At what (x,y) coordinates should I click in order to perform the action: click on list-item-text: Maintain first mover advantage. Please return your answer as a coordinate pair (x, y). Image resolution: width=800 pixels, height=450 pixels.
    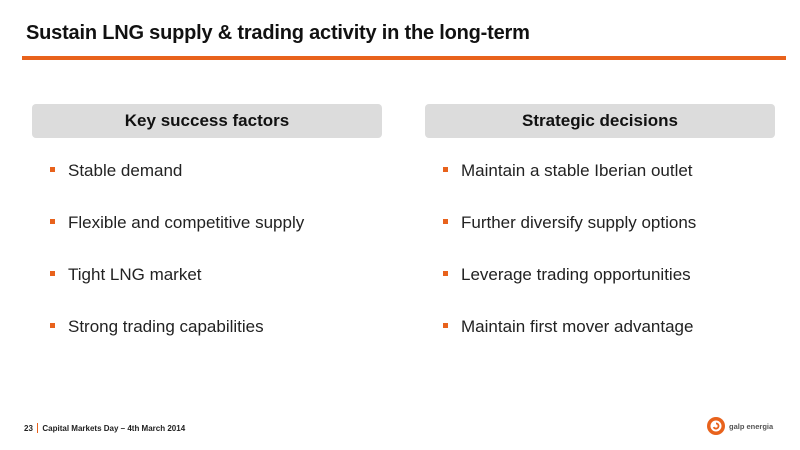
    Looking at the image, I should click on (577, 326).